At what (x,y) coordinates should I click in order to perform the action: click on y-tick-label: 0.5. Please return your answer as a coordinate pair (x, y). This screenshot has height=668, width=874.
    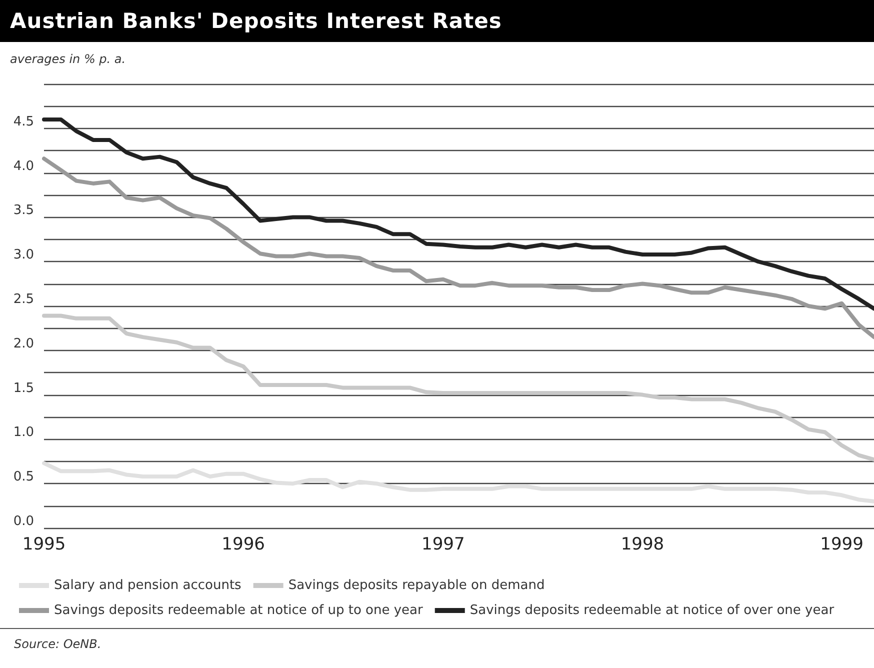
    Looking at the image, I should click on (23, 477).